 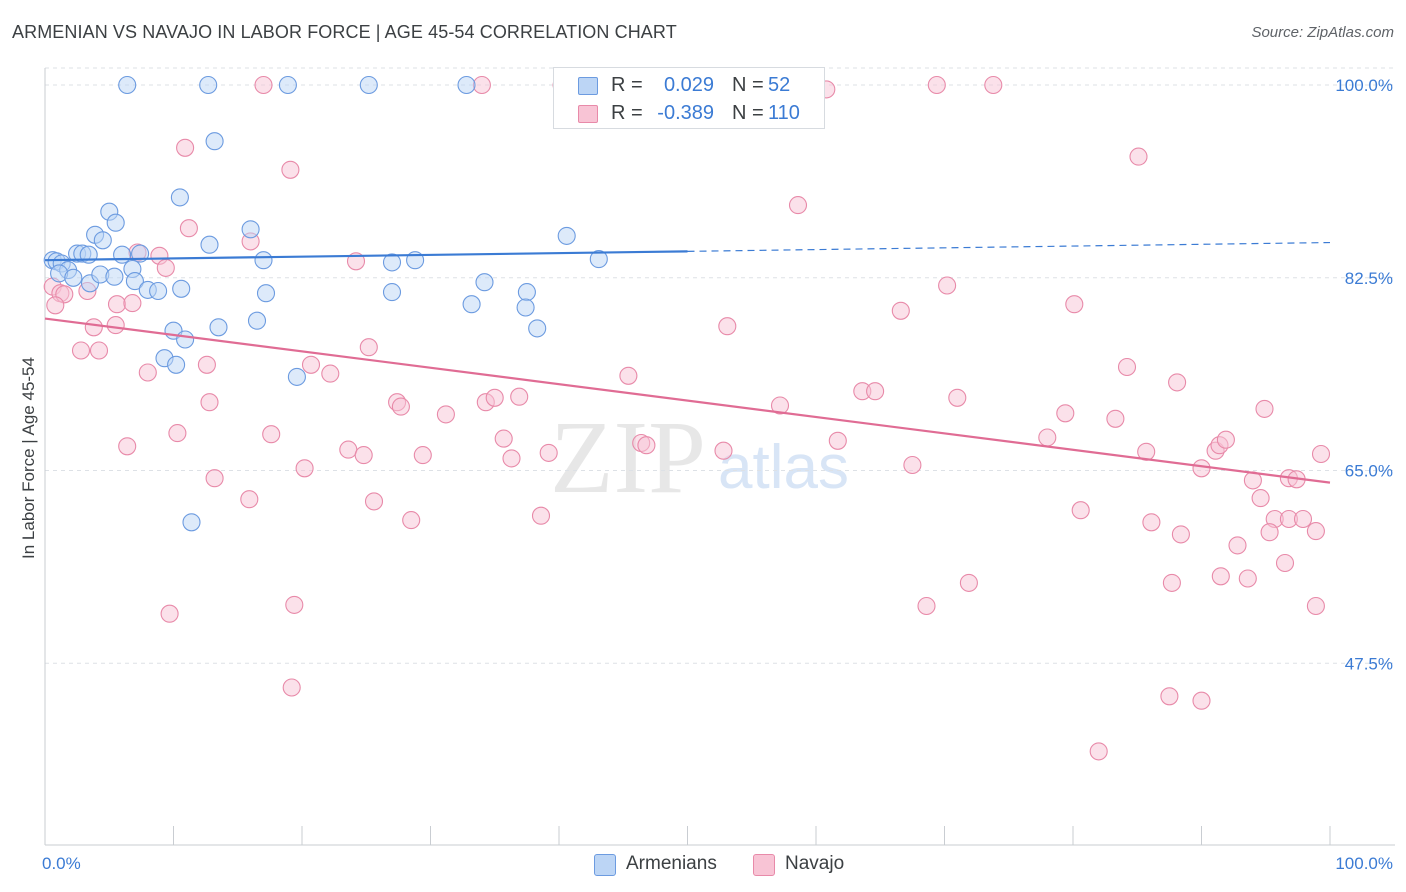 What do you see at coordinates (588, 86) in the screenshot?
I see `legend-swatch-armenians` at bounding box center [588, 86].